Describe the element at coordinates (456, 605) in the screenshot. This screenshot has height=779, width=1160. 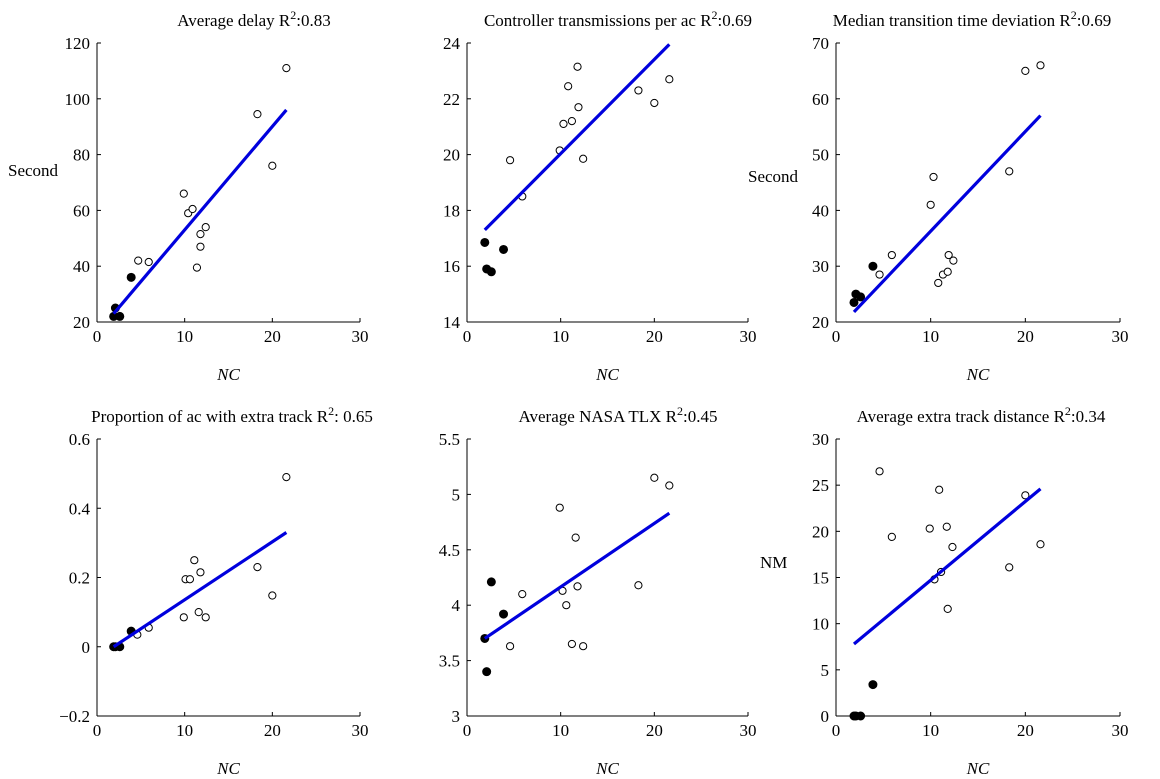
I see `y-tick-label: 4` at that location.